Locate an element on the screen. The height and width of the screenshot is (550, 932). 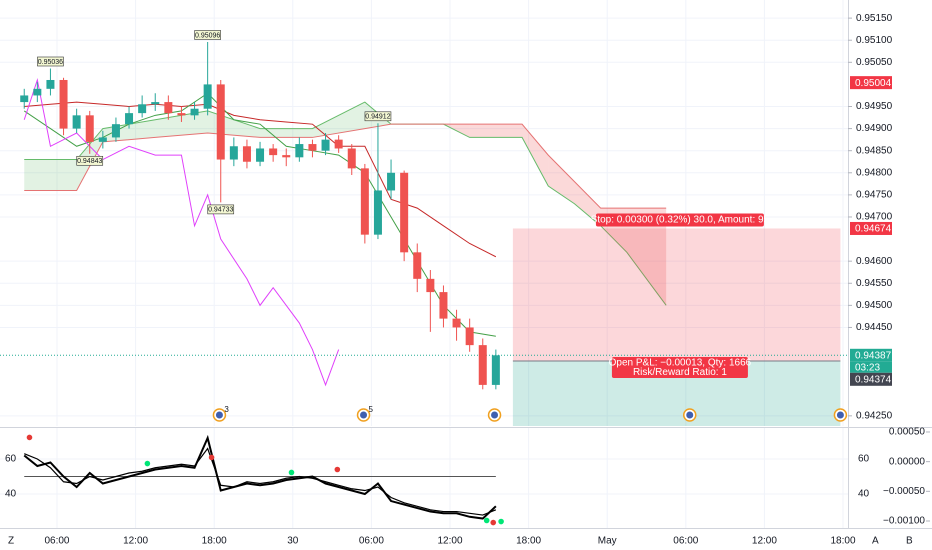
event-count: 3 is located at coordinates (226, 409).